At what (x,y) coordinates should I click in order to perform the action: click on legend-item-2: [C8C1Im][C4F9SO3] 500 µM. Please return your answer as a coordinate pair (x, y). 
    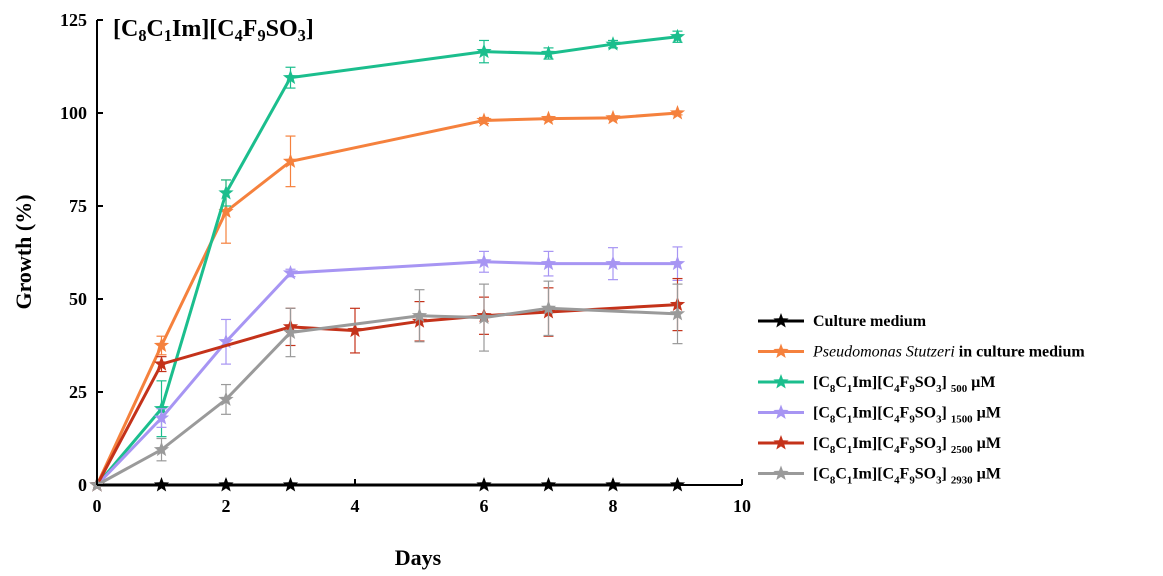
    Looking at the image, I should click on (877, 384).